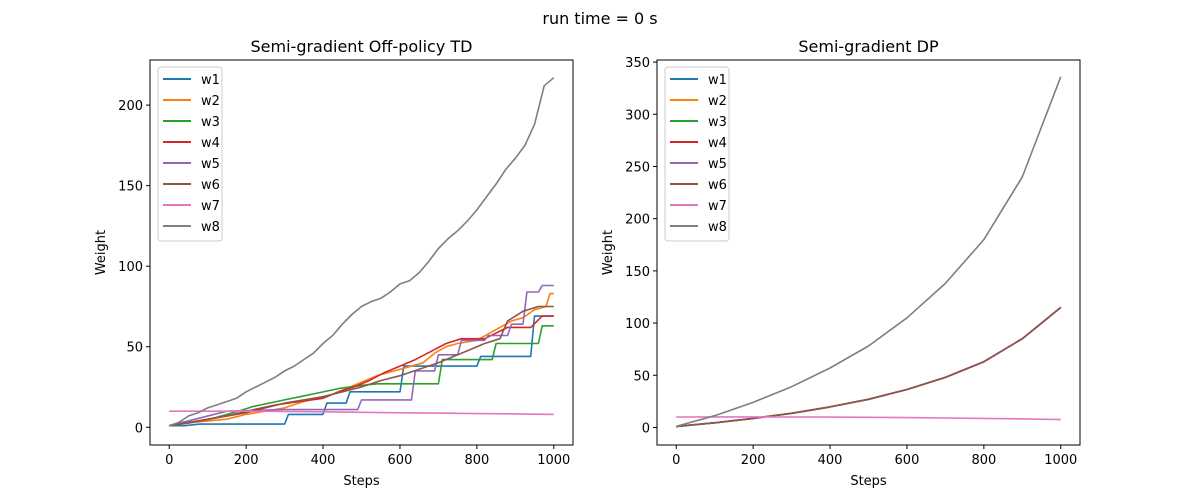 The image size is (1200, 500). What do you see at coordinates (637, 115) in the screenshot?
I see `y-tick-label: 300` at bounding box center [637, 115].